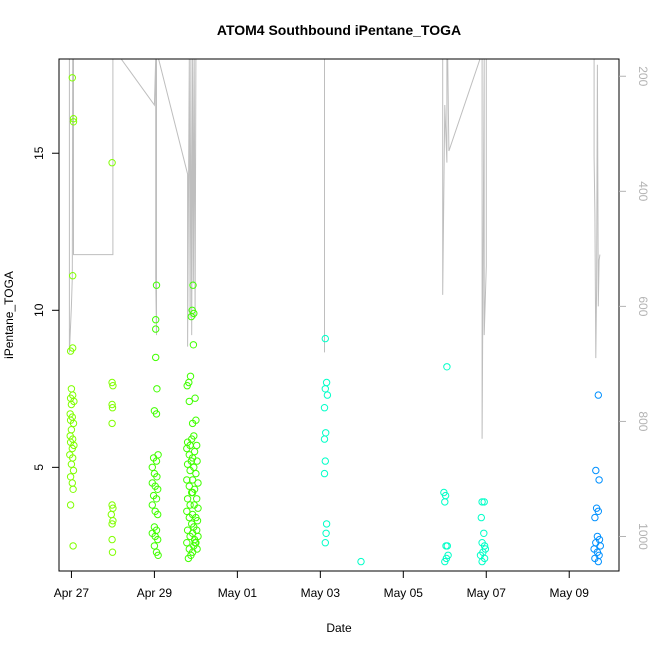 This screenshot has height=650, width=650. I want to click on chart-title: ATOM4 Southbound iPentane_TOGA, so click(339, 30).